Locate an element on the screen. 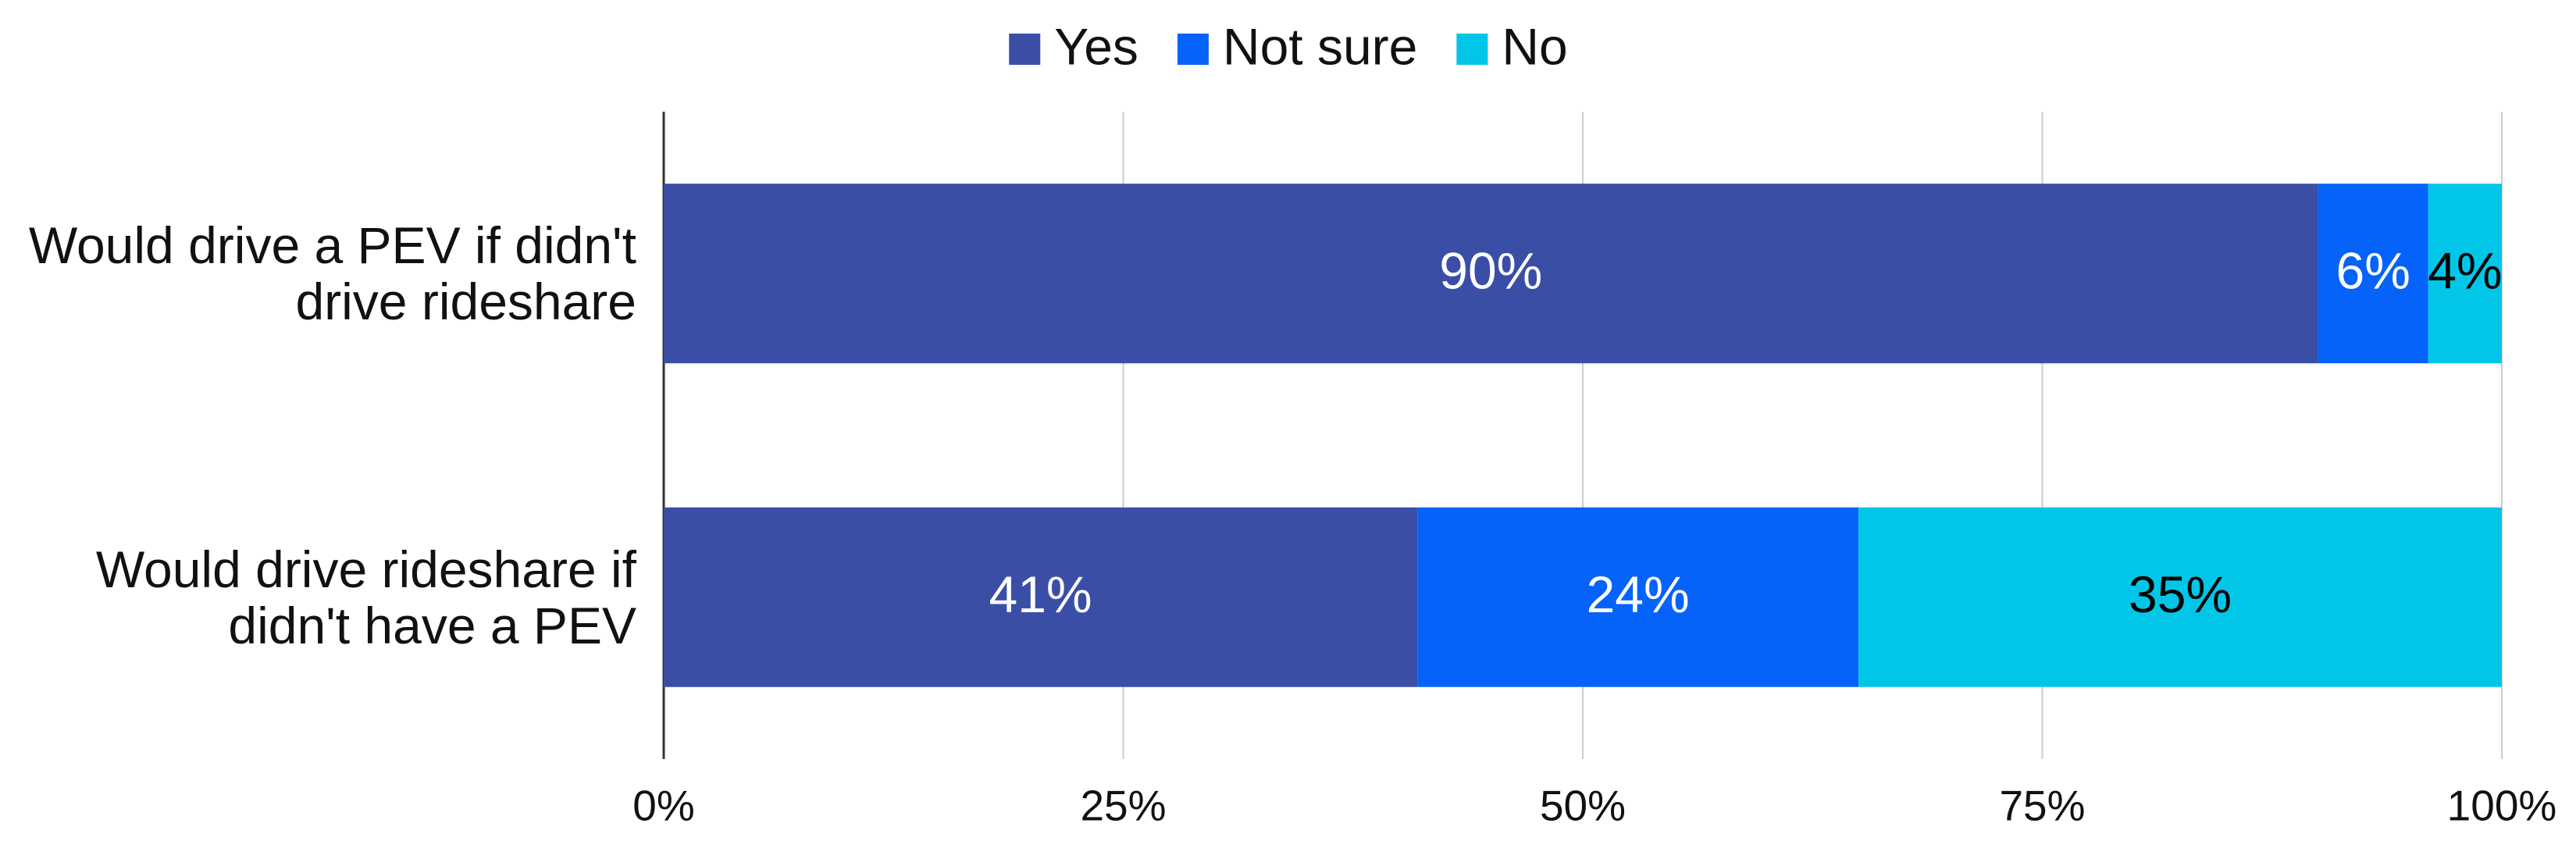 Image resolution: width=2576 pixels, height=859 pixels. legend-label: Yes is located at coordinates (1096, 46).